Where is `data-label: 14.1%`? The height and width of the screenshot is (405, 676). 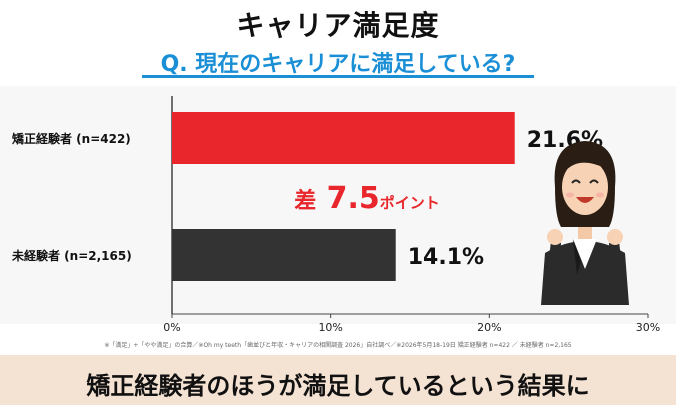
data-label: 14.1% is located at coordinates (446, 257).